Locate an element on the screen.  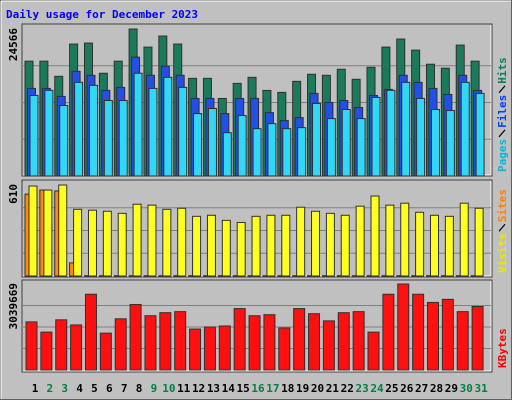
x-tick-label: 30 is located at coordinates (466, 388).